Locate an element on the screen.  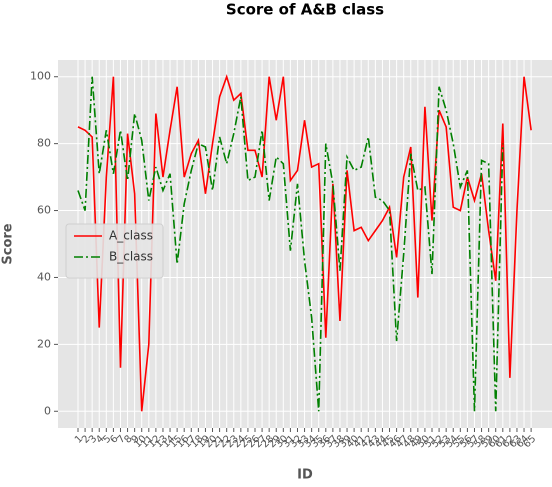
y-tick-label: 100 is located at coordinates (40, 76).